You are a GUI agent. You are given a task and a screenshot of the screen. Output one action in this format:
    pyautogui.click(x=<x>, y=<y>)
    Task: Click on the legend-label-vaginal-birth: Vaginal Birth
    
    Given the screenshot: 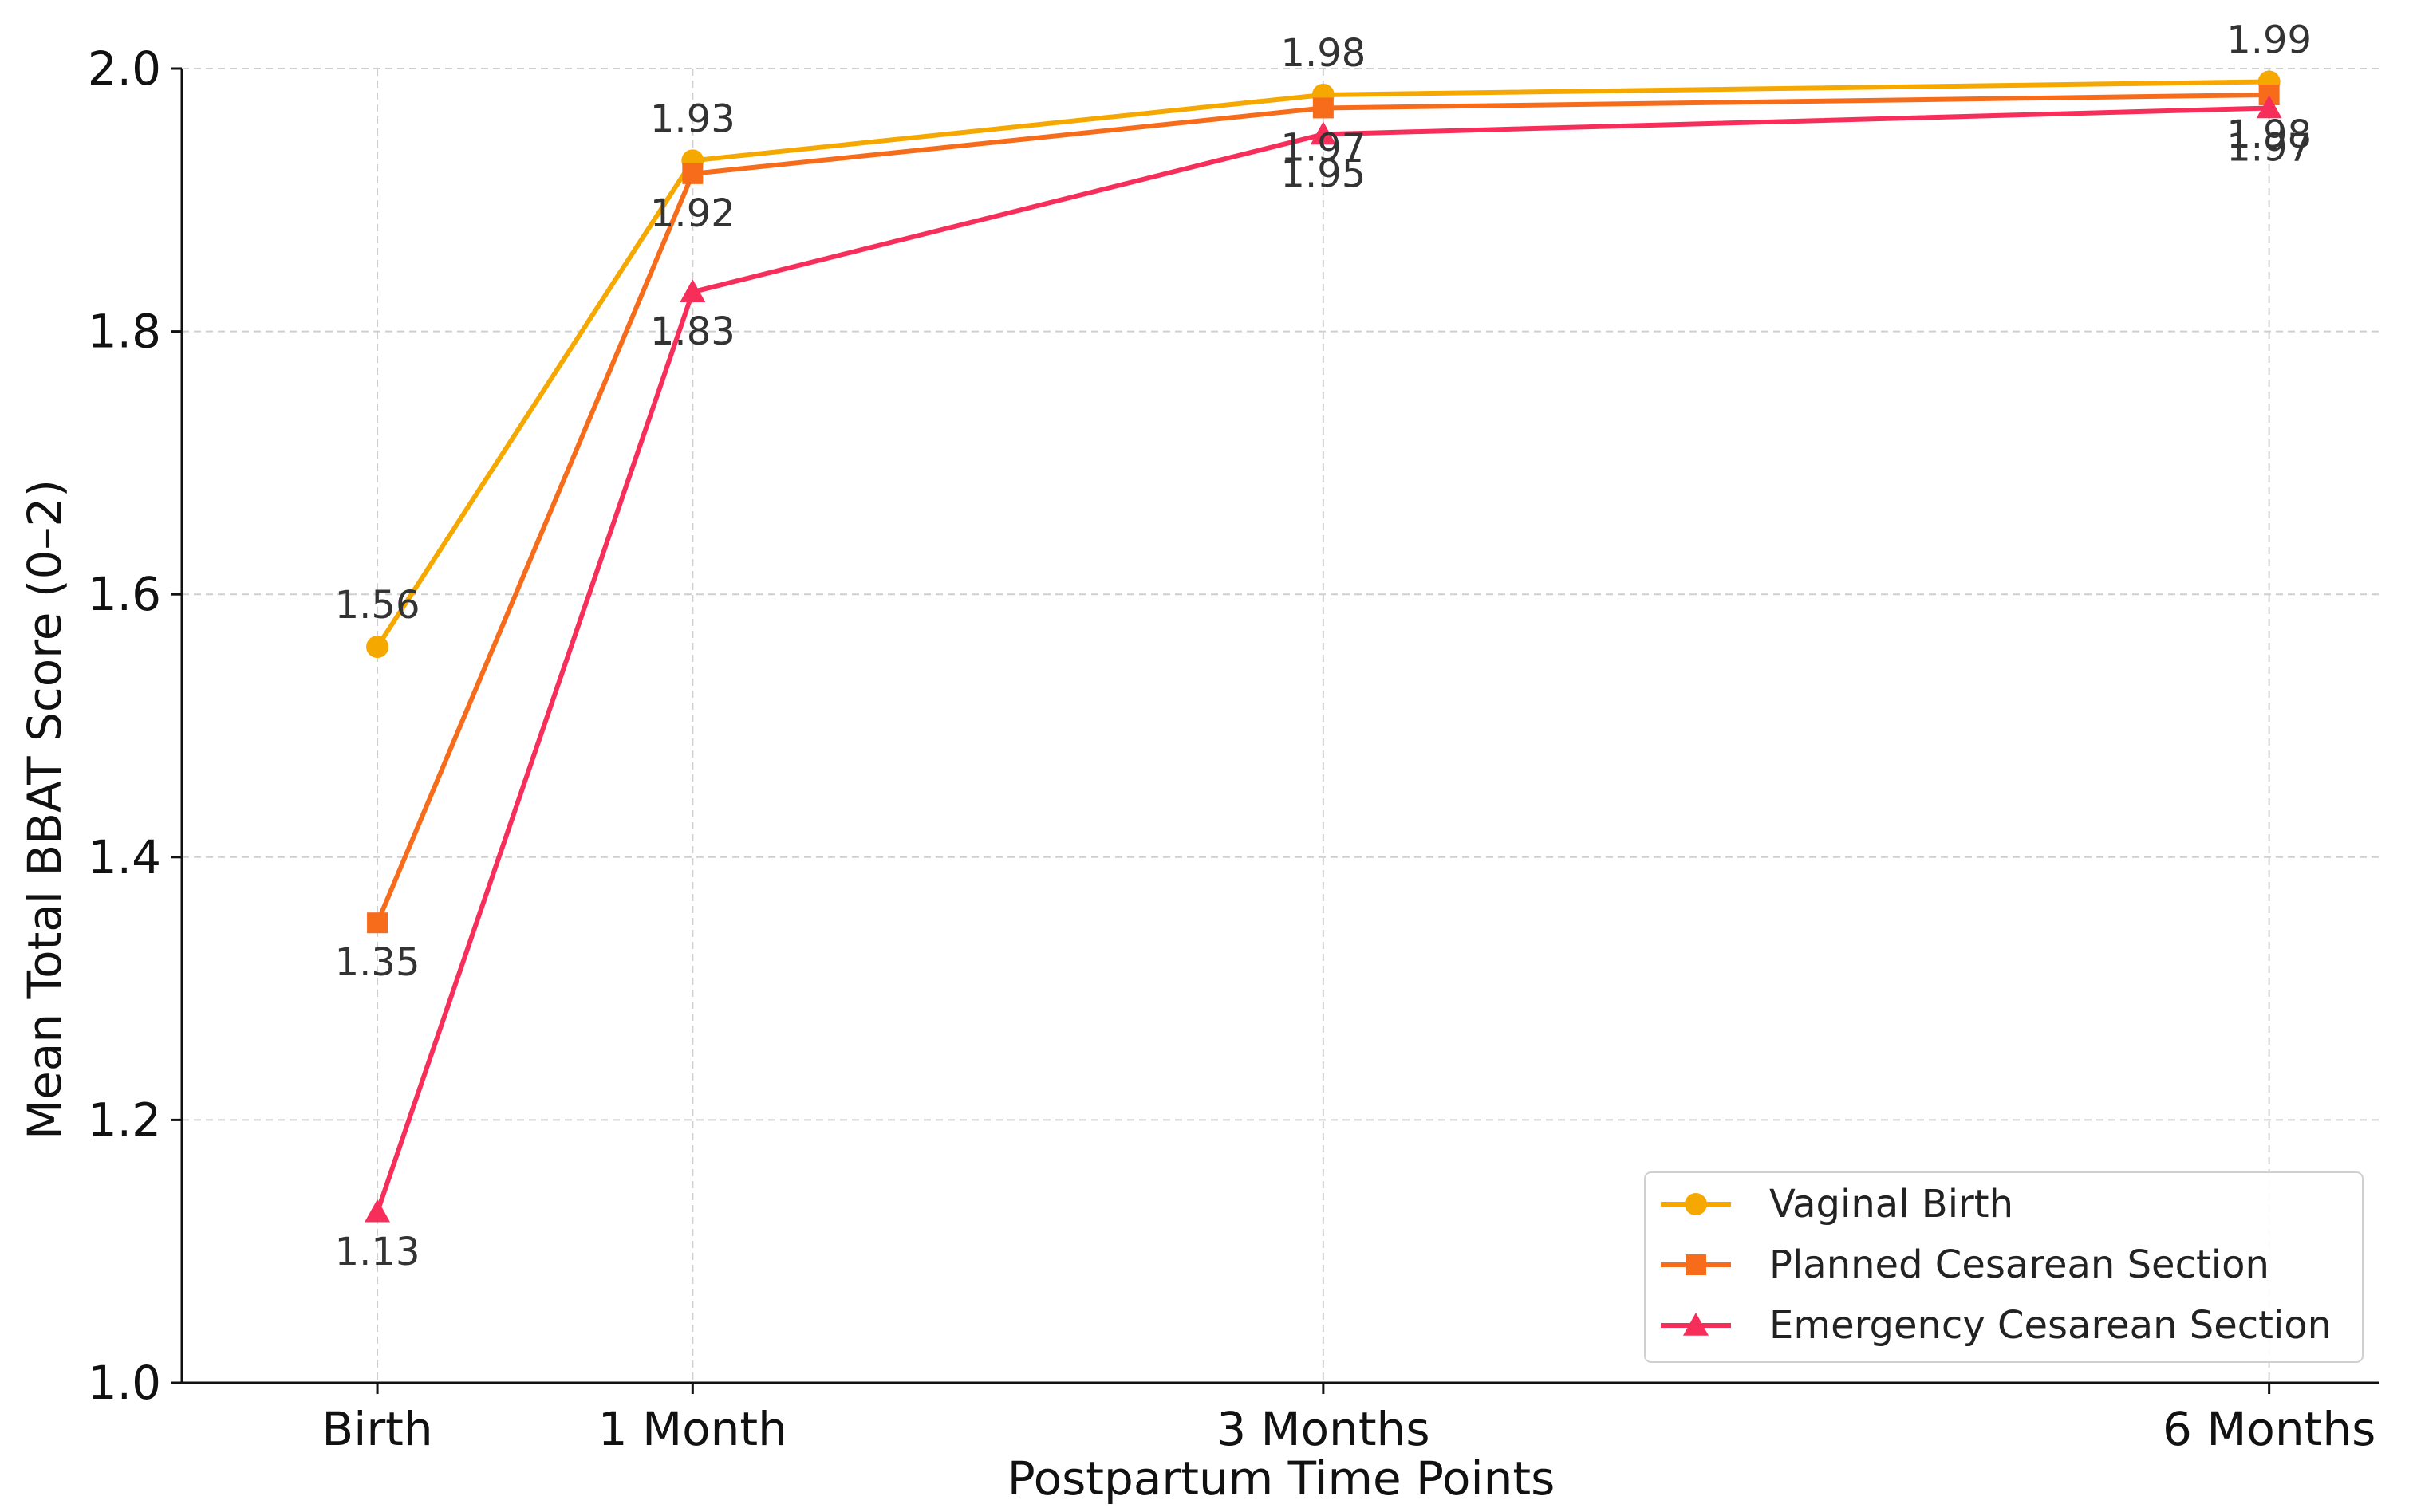 What is the action you would take?
    pyautogui.click(x=1891, y=1204)
    